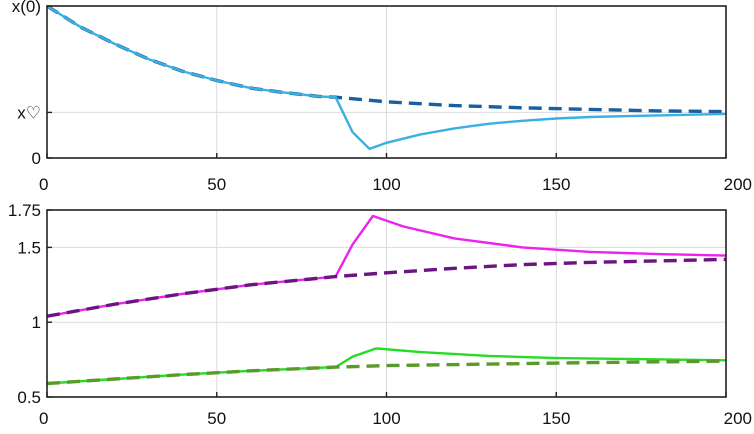 This screenshot has height=434, width=754. What do you see at coordinates (36, 322) in the screenshot?
I see `bottom-y-tick-label-1: 1` at bounding box center [36, 322].